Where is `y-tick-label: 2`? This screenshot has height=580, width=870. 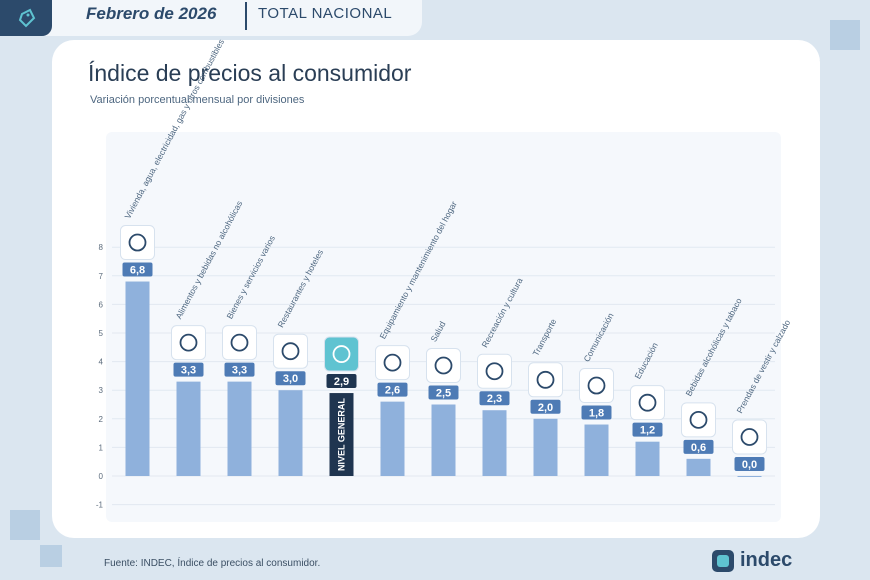
y-tick-label: 2 is located at coordinates (101, 419).